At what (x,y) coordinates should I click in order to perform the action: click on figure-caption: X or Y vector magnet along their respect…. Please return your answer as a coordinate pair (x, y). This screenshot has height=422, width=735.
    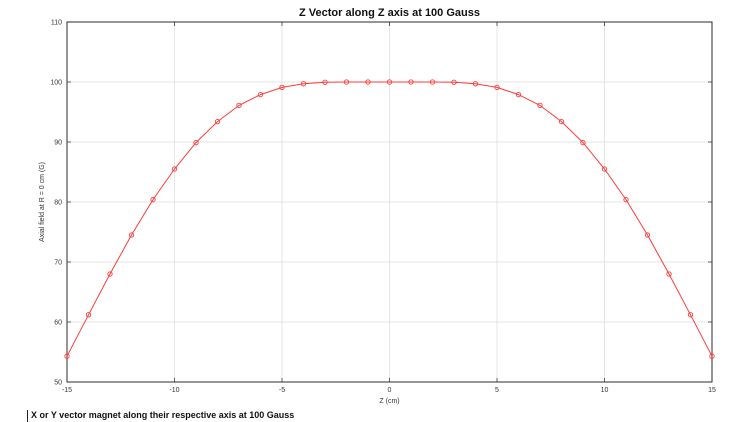
    Looking at the image, I should click on (160, 416).